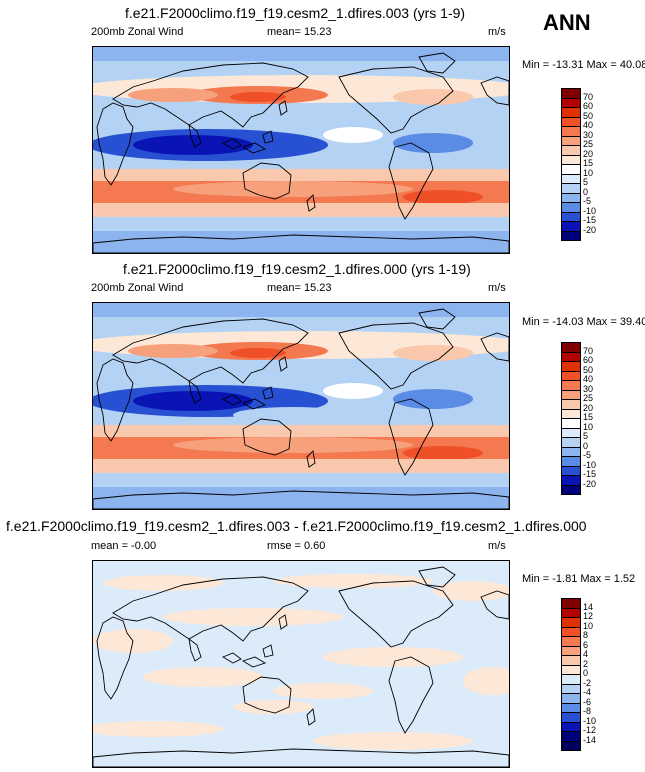 This screenshot has height=772, width=645. What do you see at coordinates (586, 654) in the screenshot?
I see `colorbar-tick-label: 4` at bounding box center [586, 654].